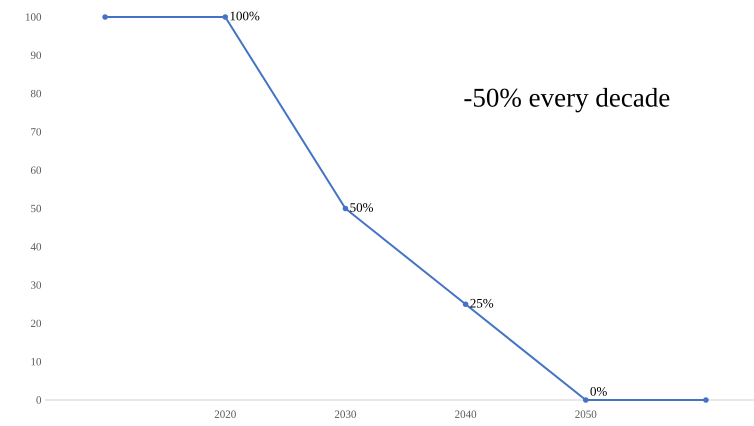  Describe the element at coordinates (36, 285) in the screenshot. I see `y-tick-label: 30` at that location.